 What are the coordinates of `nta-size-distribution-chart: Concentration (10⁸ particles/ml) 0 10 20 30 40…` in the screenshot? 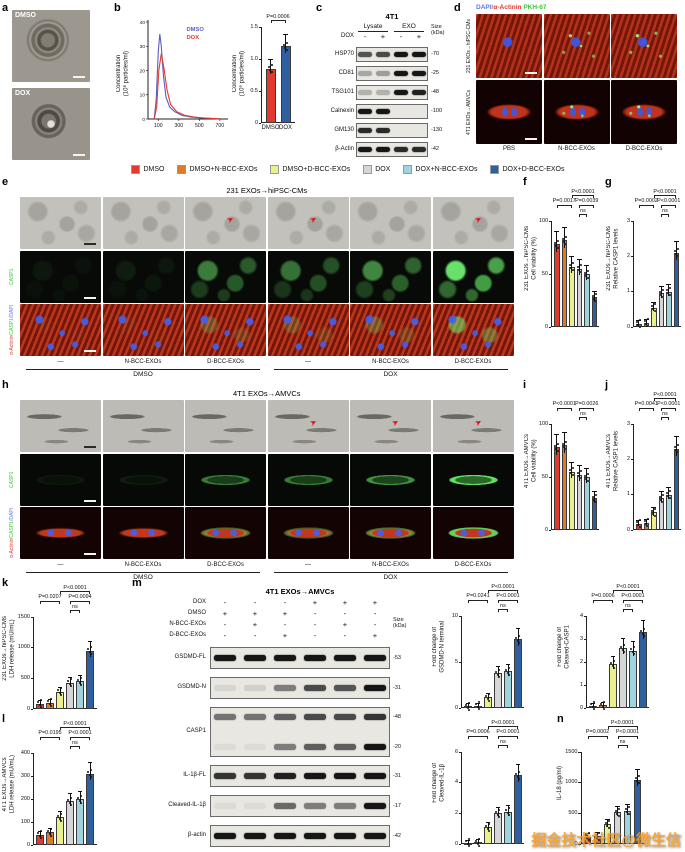 It's located at (173, 74).